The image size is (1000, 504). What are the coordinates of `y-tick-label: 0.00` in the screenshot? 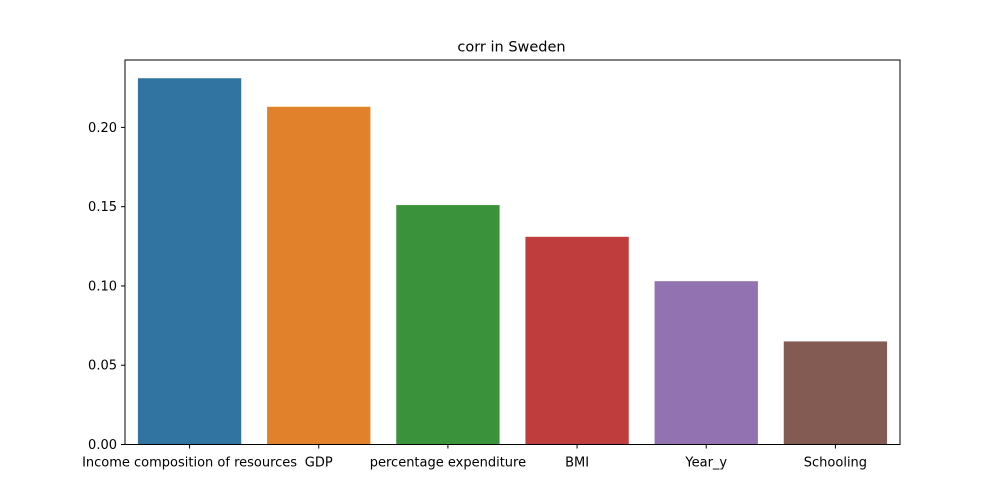 It's located at (102, 445).